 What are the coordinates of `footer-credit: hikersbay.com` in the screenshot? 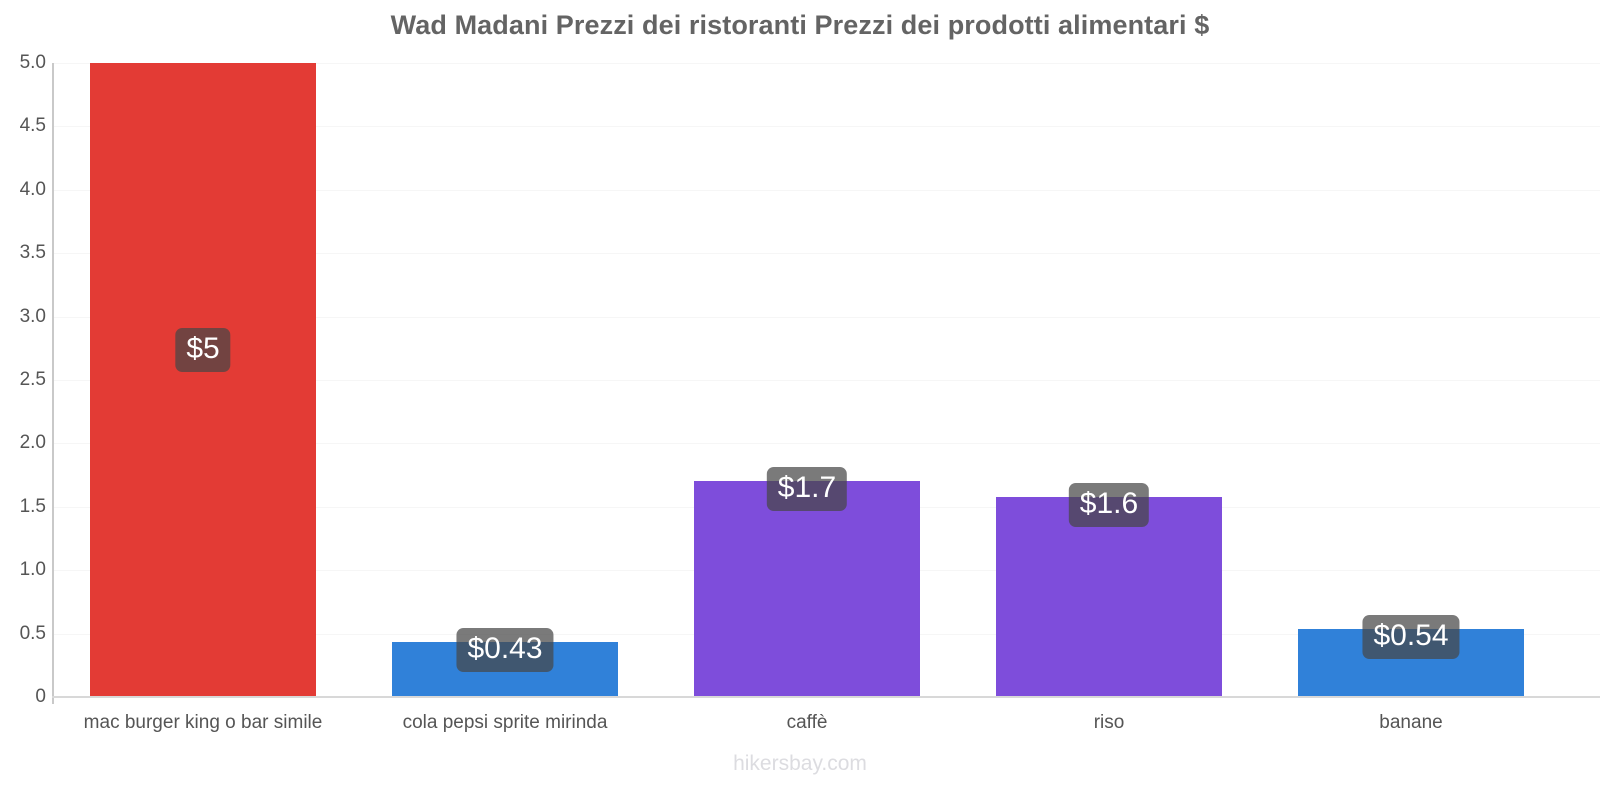 It's located at (800, 763).